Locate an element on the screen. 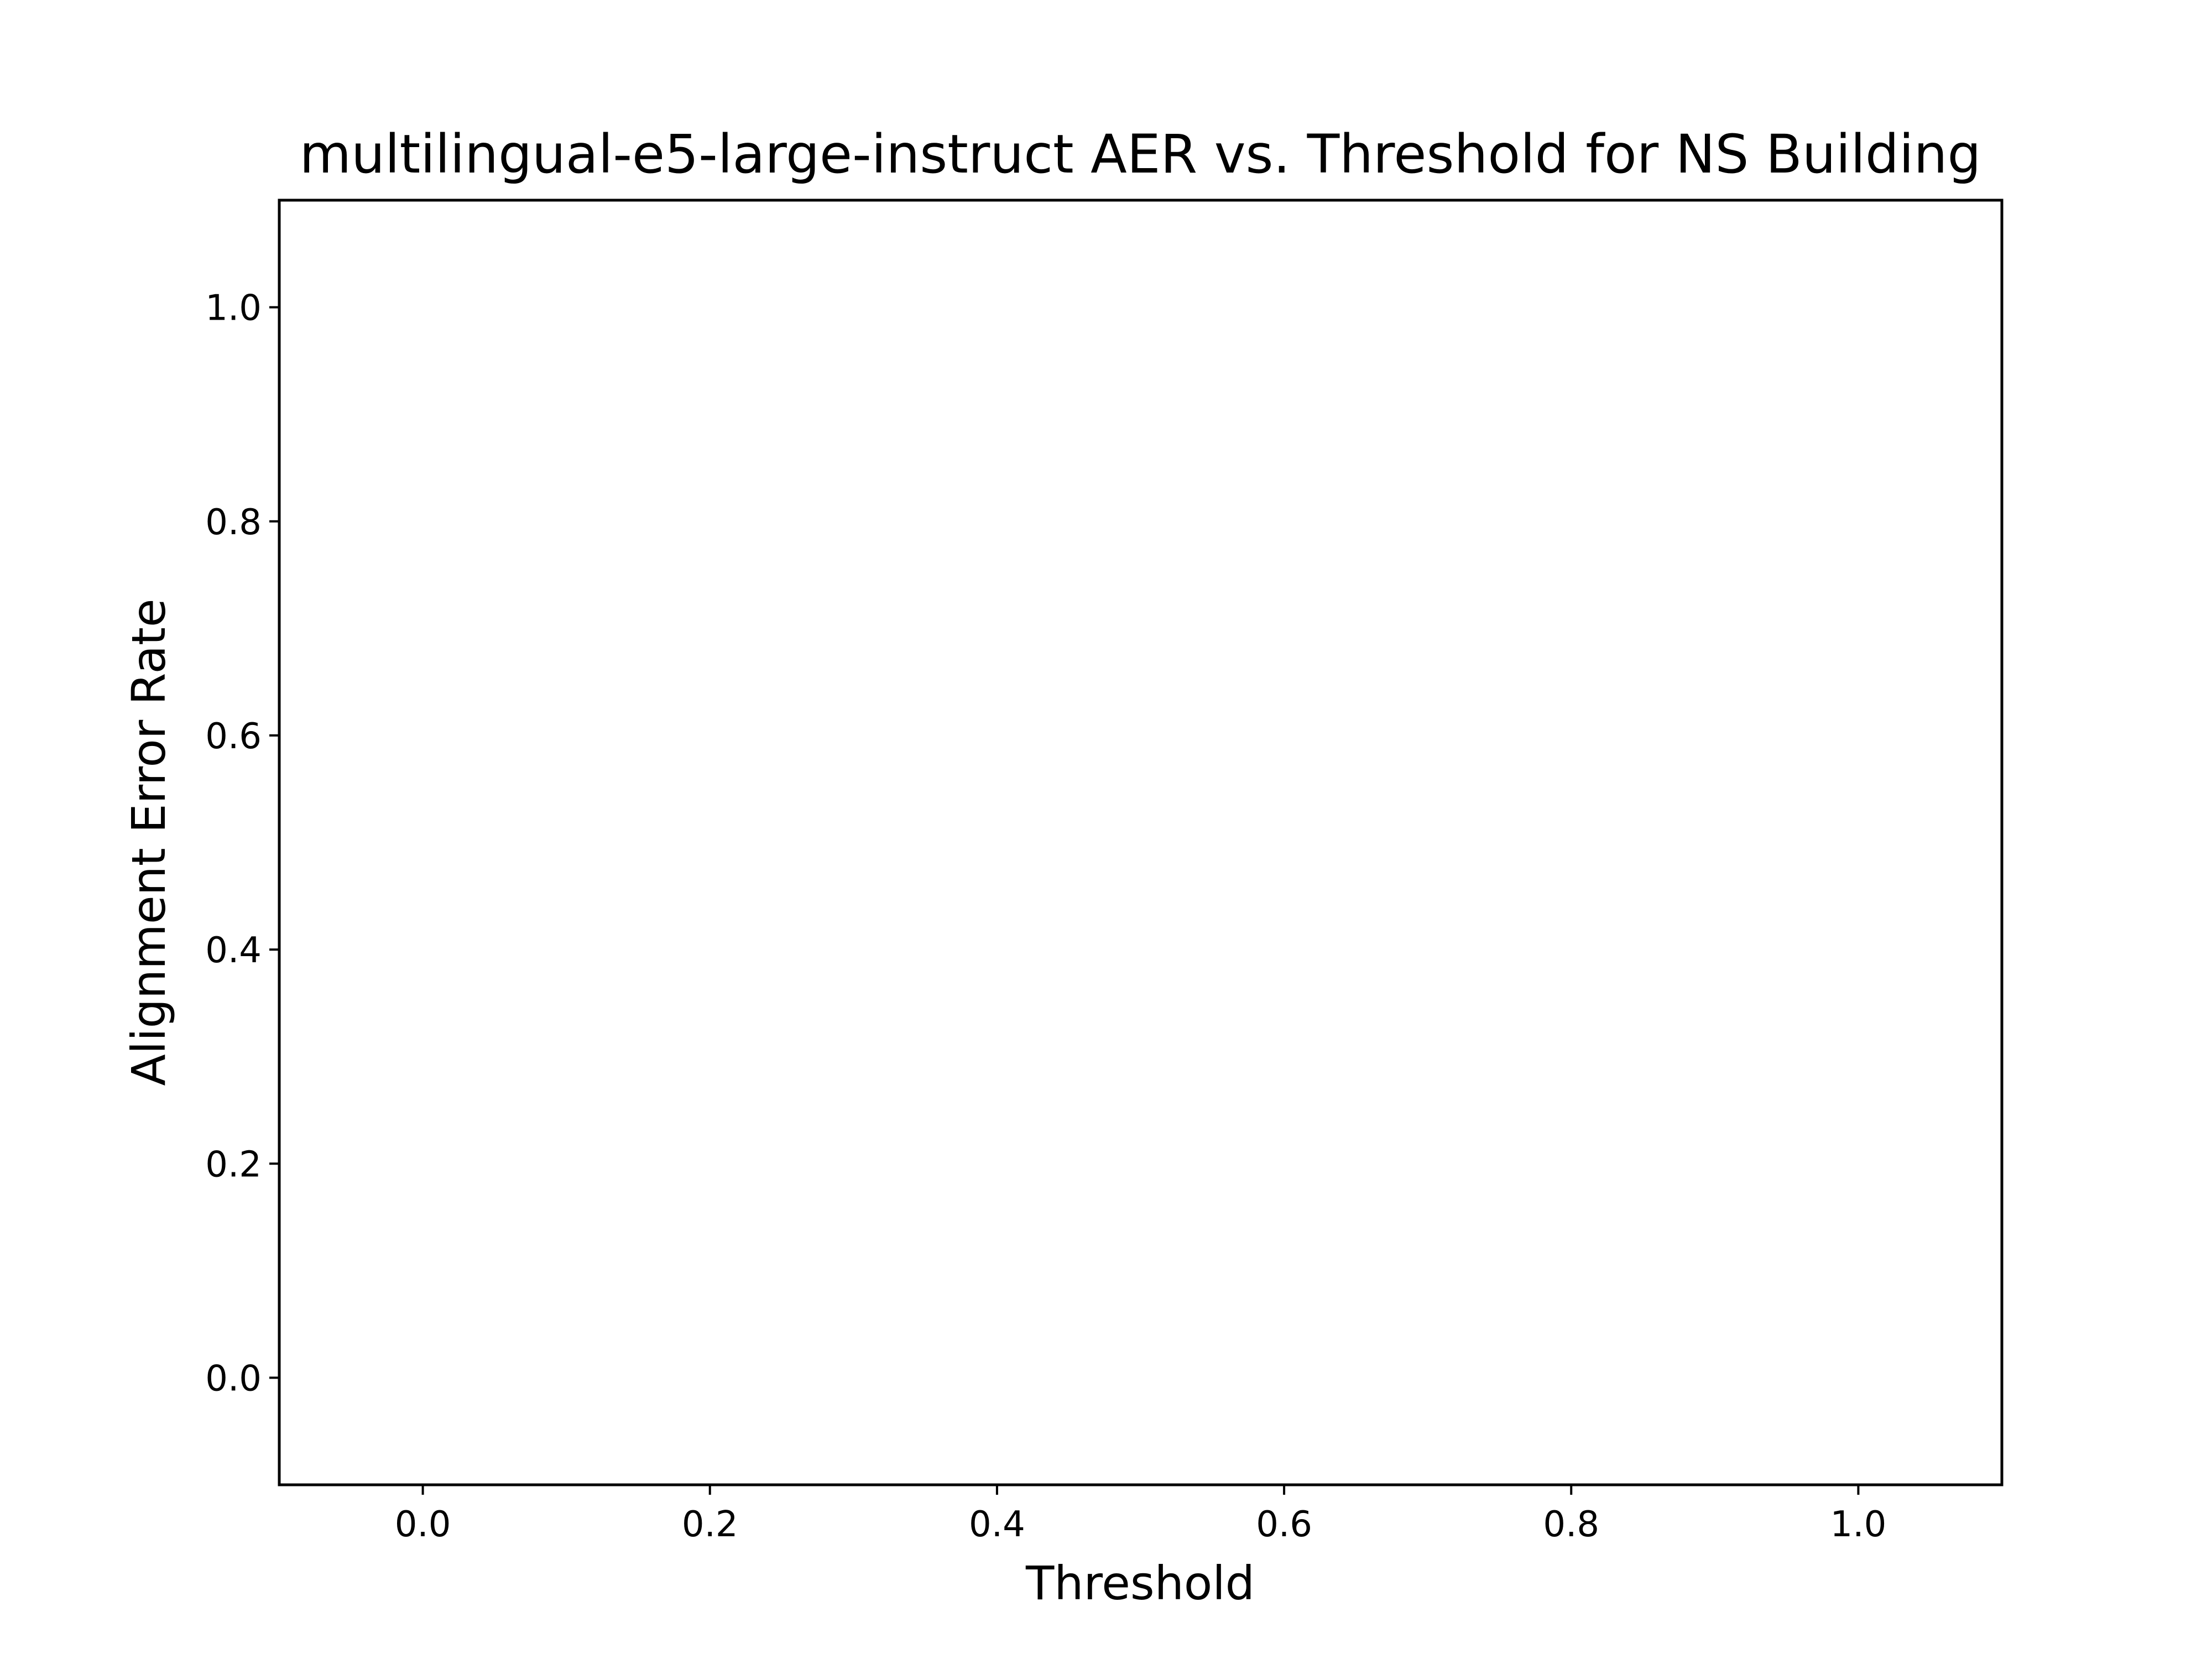 The height and width of the screenshot is (1659, 2212). y-tick-label: 0.0 is located at coordinates (234, 1378).